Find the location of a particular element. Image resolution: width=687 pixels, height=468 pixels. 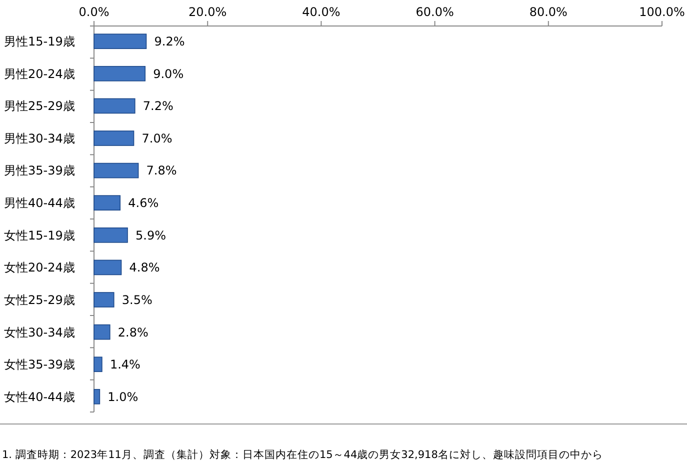

y-tick-label: 男性30-34歳 is located at coordinates (39, 138).